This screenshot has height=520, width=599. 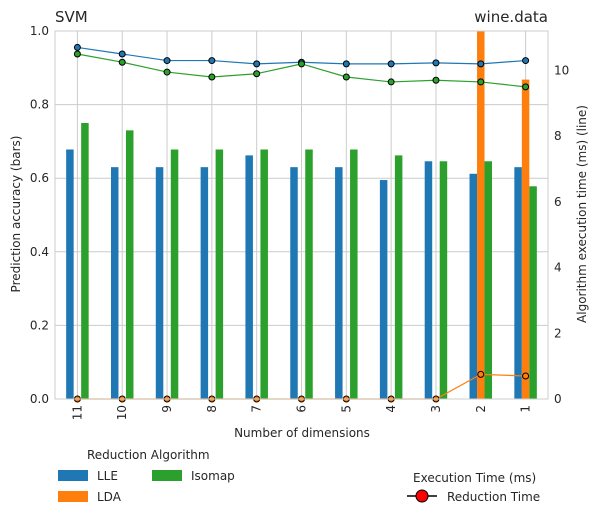 I want to click on legend-label-lle: LLE, so click(x=107, y=476).